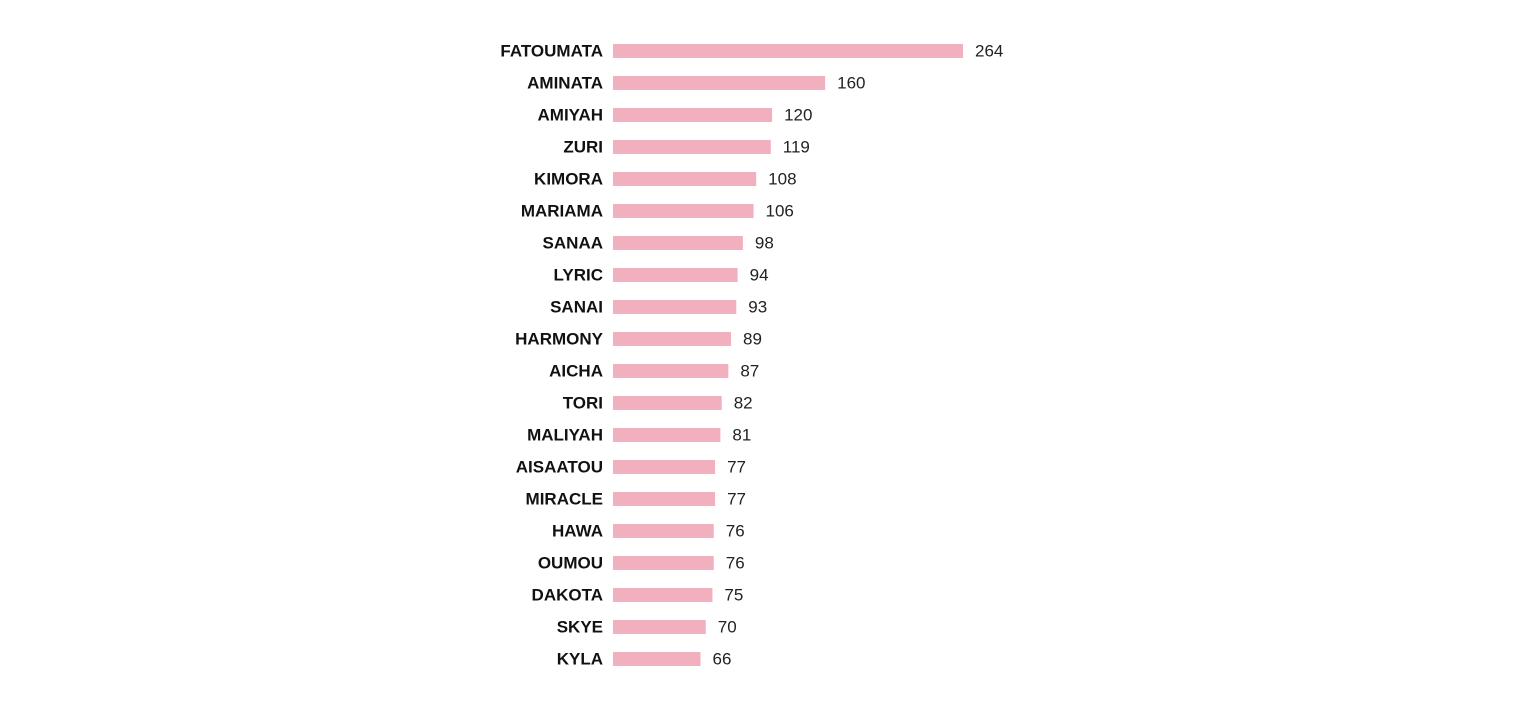 Image resolution: width=1540 pixels, height=716 pixels. I want to click on value-label-miracle: 77, so click(736, 499).